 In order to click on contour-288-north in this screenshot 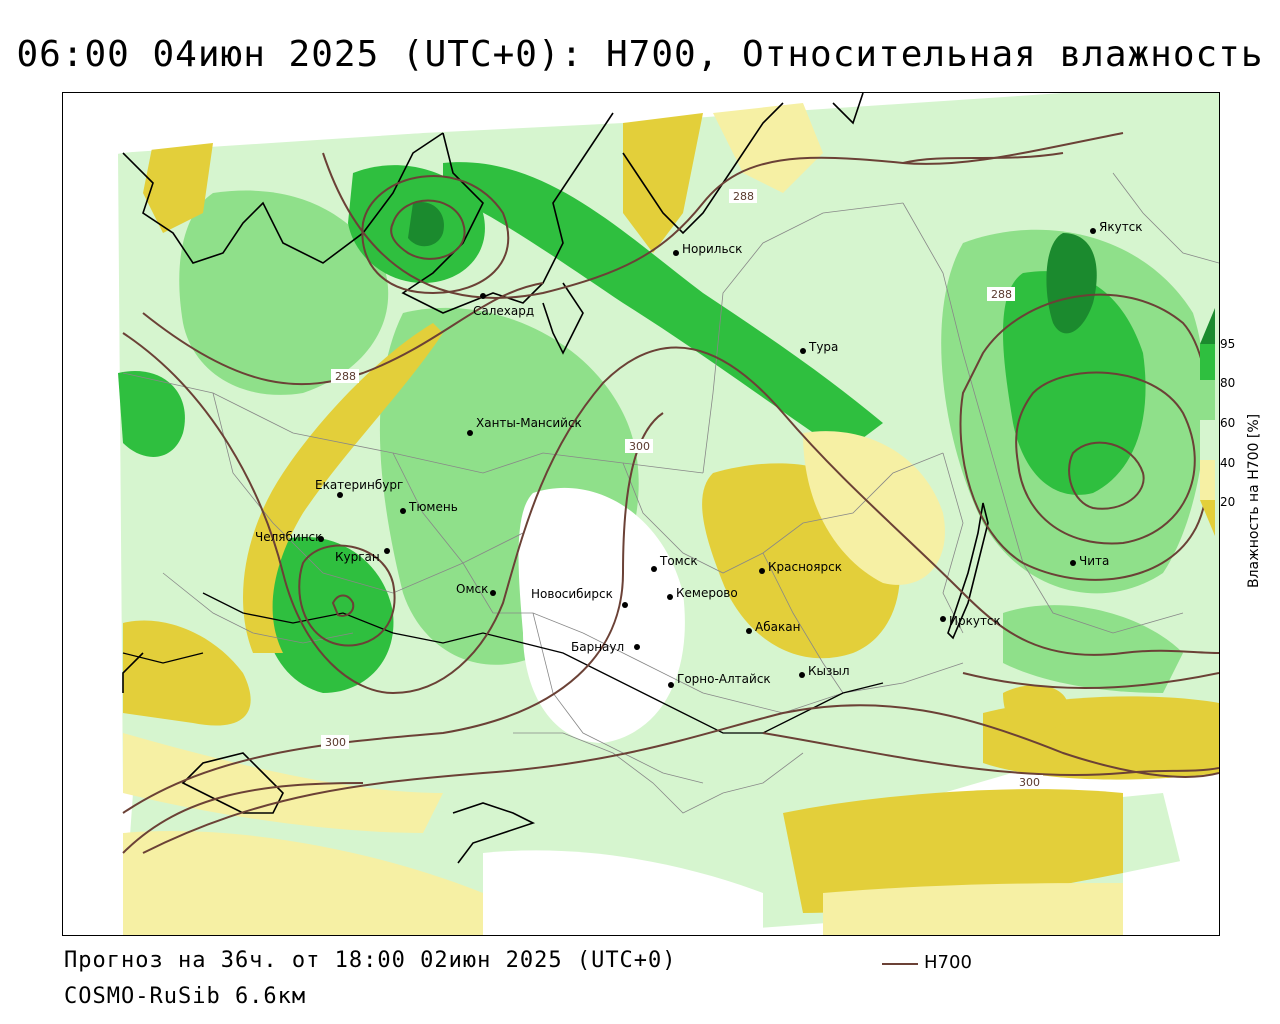, I will do `click(723, 215)`.